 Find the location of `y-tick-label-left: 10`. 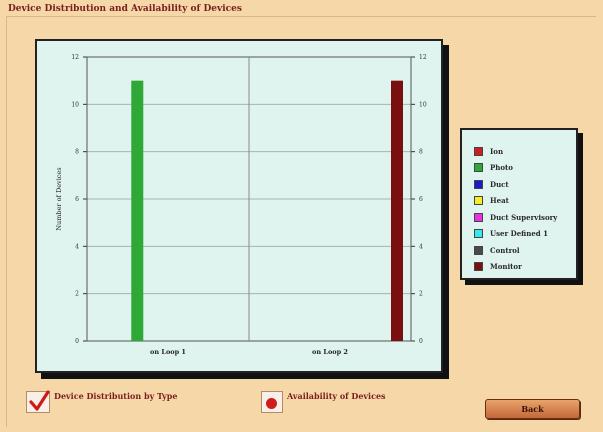

y-tick-label-left: 10 is located at coordinates (75, 104).